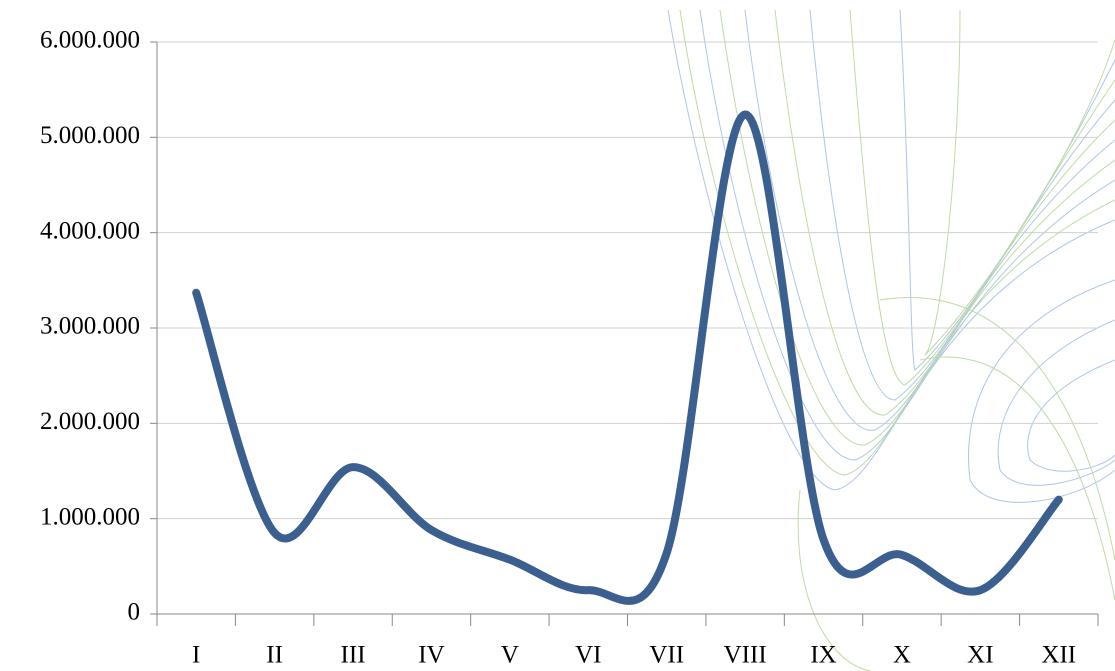 The image size is (1115, 671). I want to click on y-tick-label: 0, so click(134, 612).